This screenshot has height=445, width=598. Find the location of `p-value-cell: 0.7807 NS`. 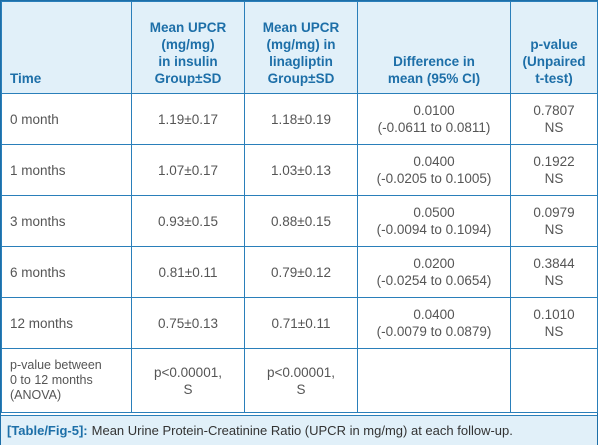

p-value-cell: 0.7807 NS is located at coordinates (554, 119).